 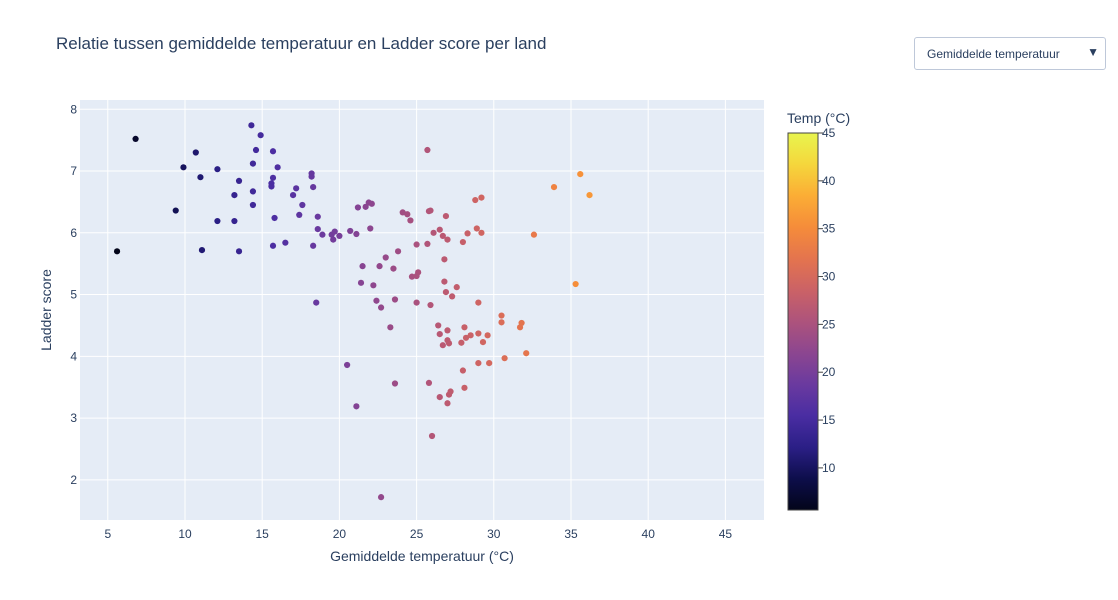 I want to click on variable-dropdown: Gemiddelde temperatuur ▼, so click(x=1010, y=53).